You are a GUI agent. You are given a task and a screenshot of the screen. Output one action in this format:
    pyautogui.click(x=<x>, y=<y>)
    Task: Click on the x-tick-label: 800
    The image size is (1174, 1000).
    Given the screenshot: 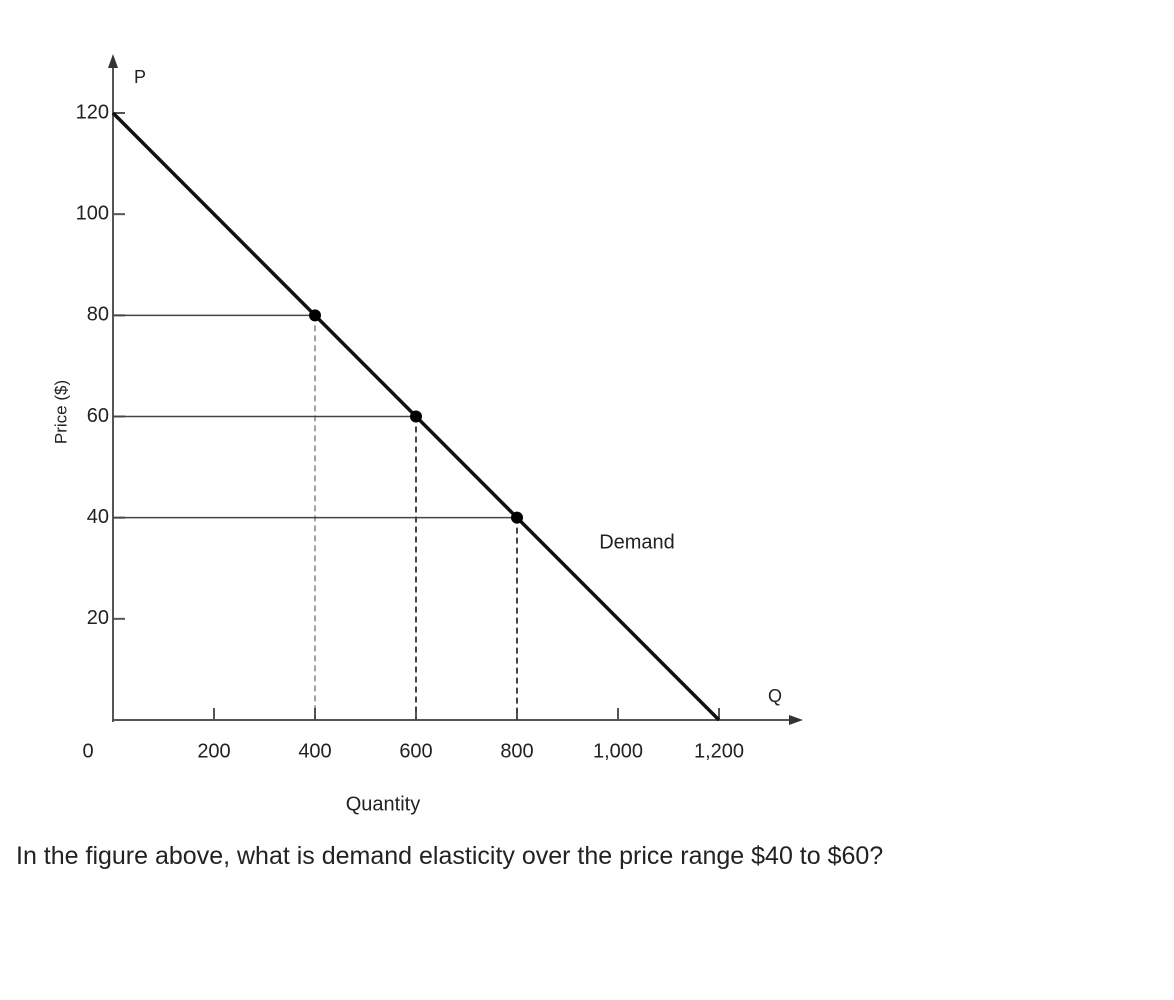 What is the action you would take?
    pyautogui.click(x=516, y=751)
    